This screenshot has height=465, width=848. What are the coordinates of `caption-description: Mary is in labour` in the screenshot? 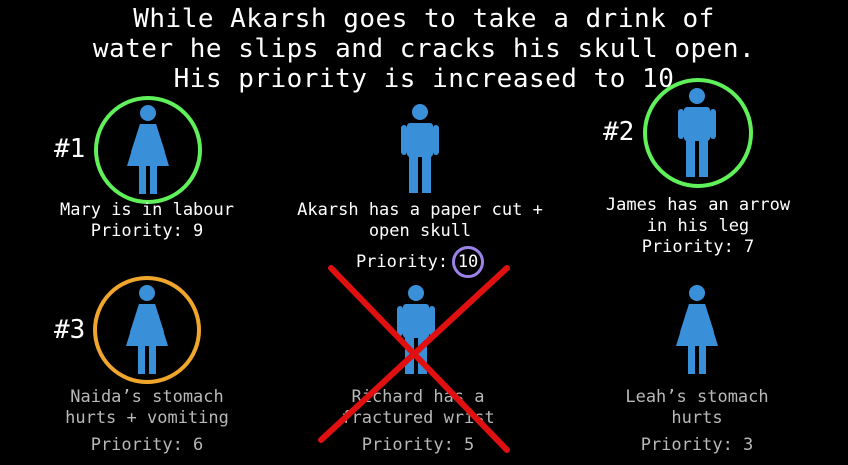 It's located at (147, 210).